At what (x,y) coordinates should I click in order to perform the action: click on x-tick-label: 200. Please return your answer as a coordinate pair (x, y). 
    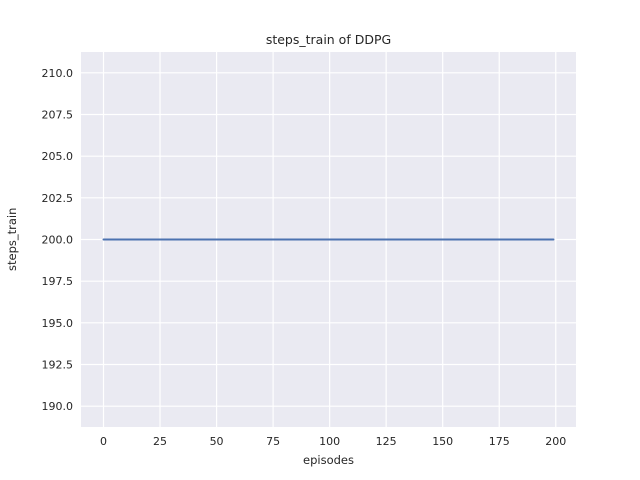
    Looking at the image, I should click on (555, 441).